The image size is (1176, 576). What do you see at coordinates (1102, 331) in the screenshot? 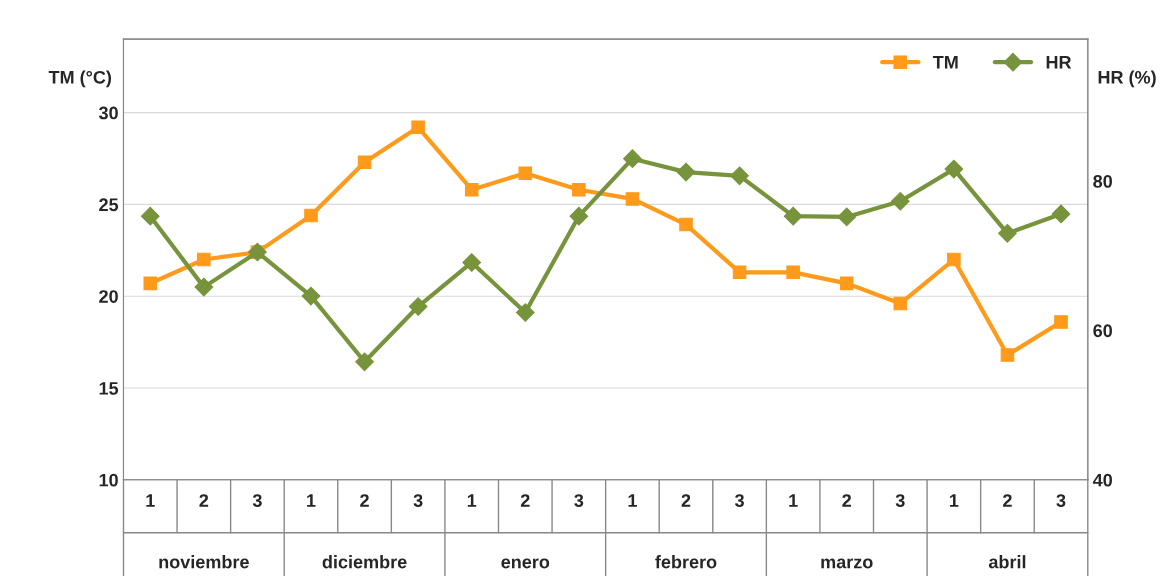
I see `y2-tick-label: 60` at bounding box center [1102, 331].